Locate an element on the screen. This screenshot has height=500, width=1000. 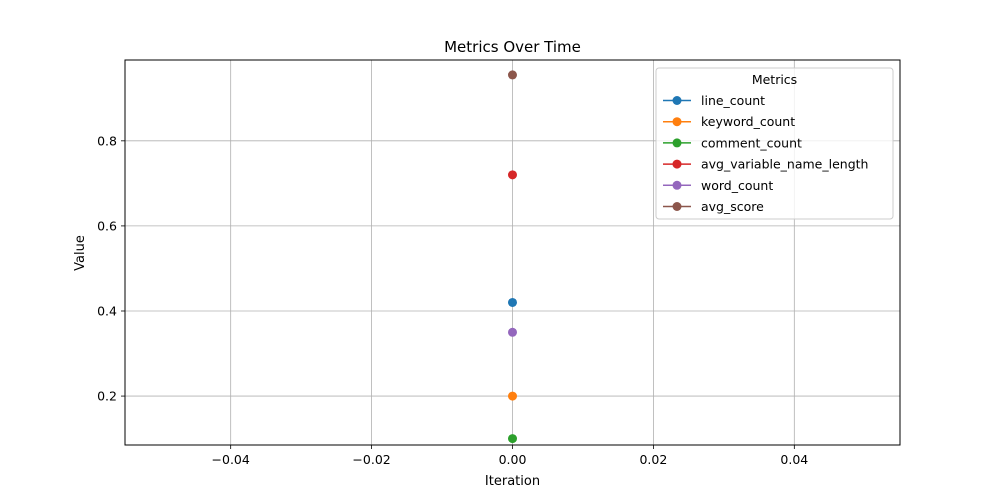
legend-marker-avg_score is located at coordinates (677, 206).